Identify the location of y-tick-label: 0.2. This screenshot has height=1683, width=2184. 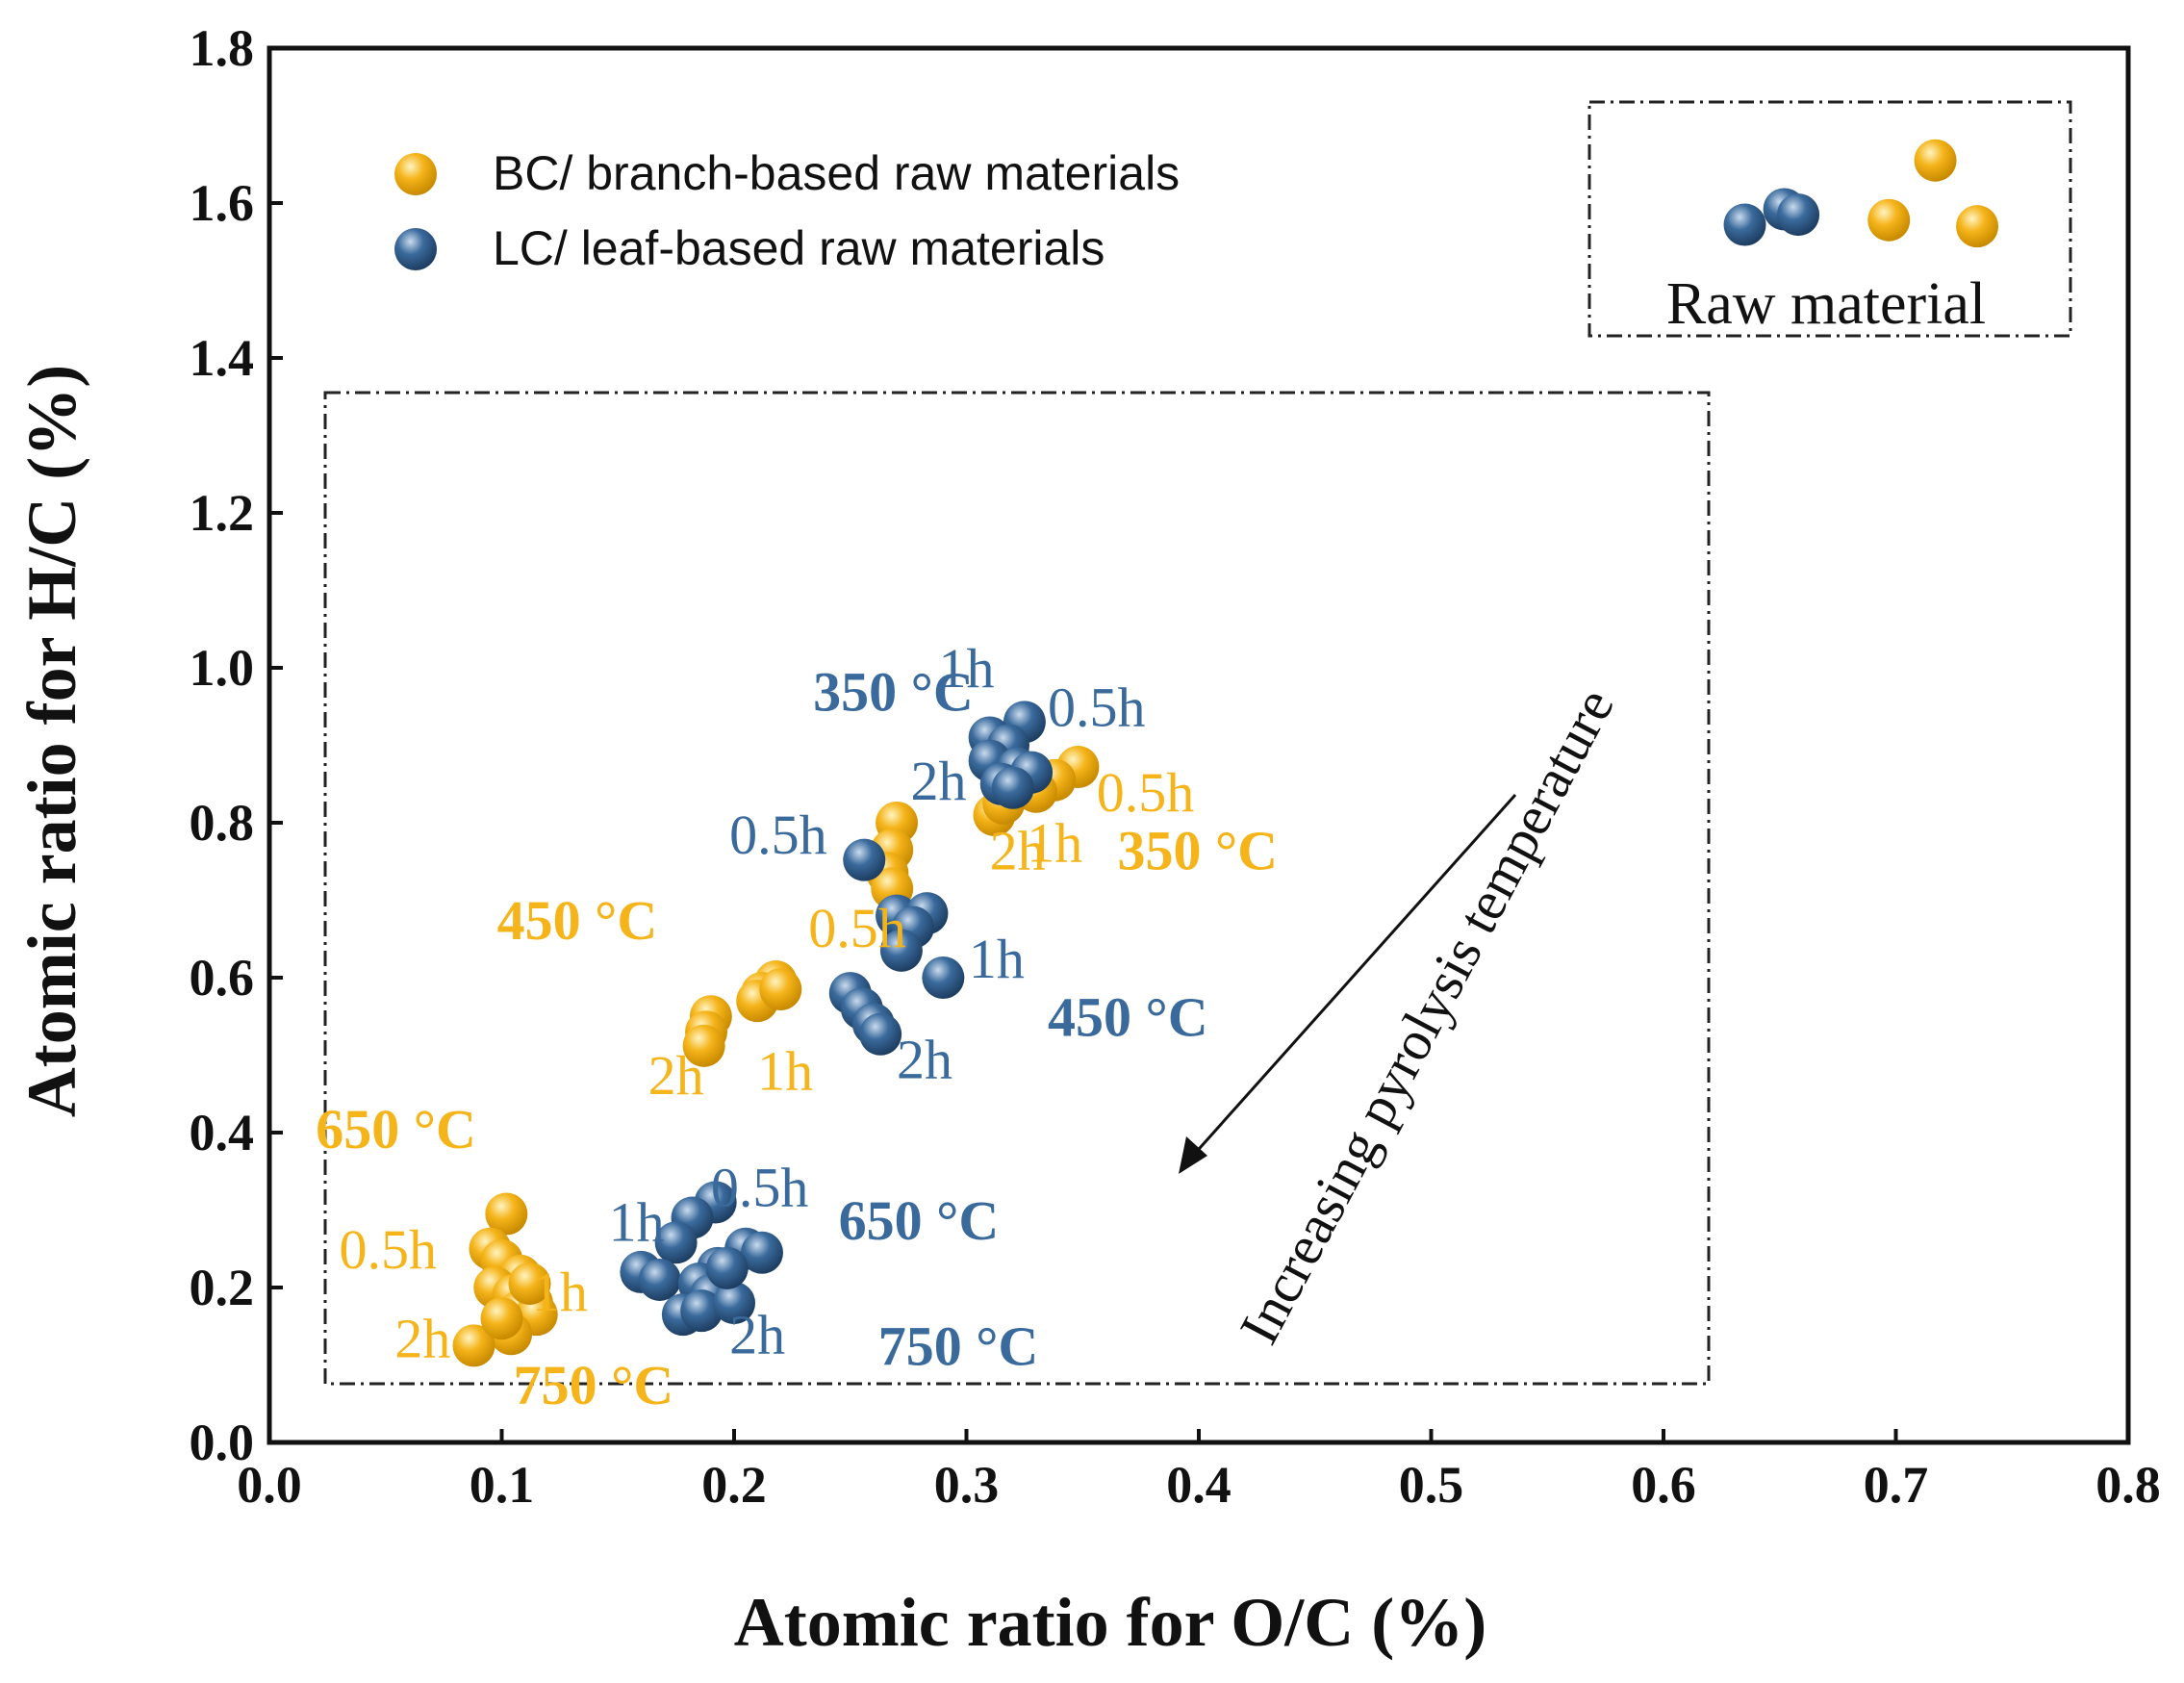
(223, 1287).